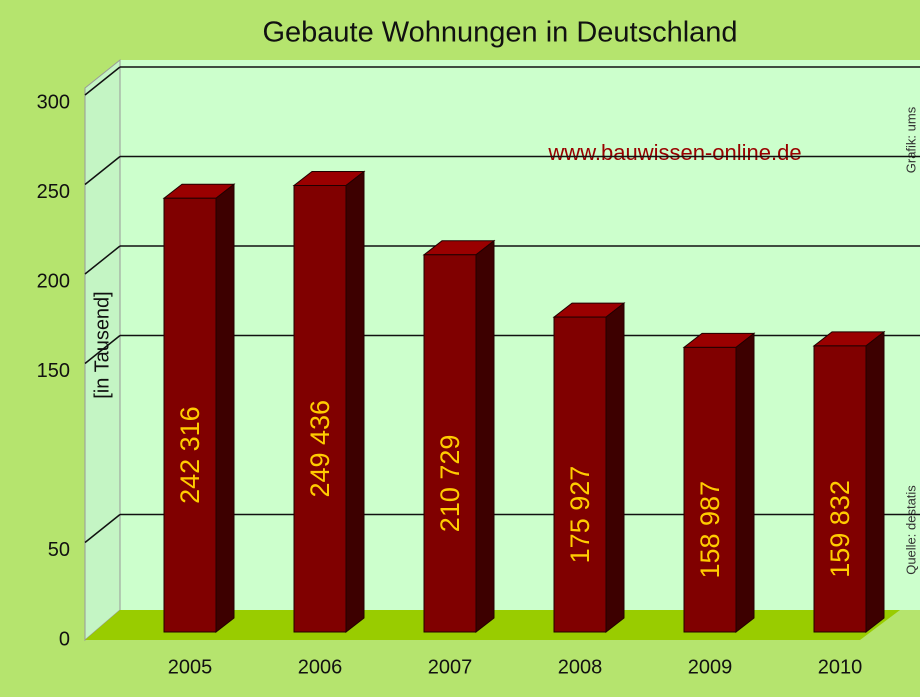 This screenshot has width=920, height=697. I want to click on annotation: www.bauwissen-online.de, so click(674, 152).